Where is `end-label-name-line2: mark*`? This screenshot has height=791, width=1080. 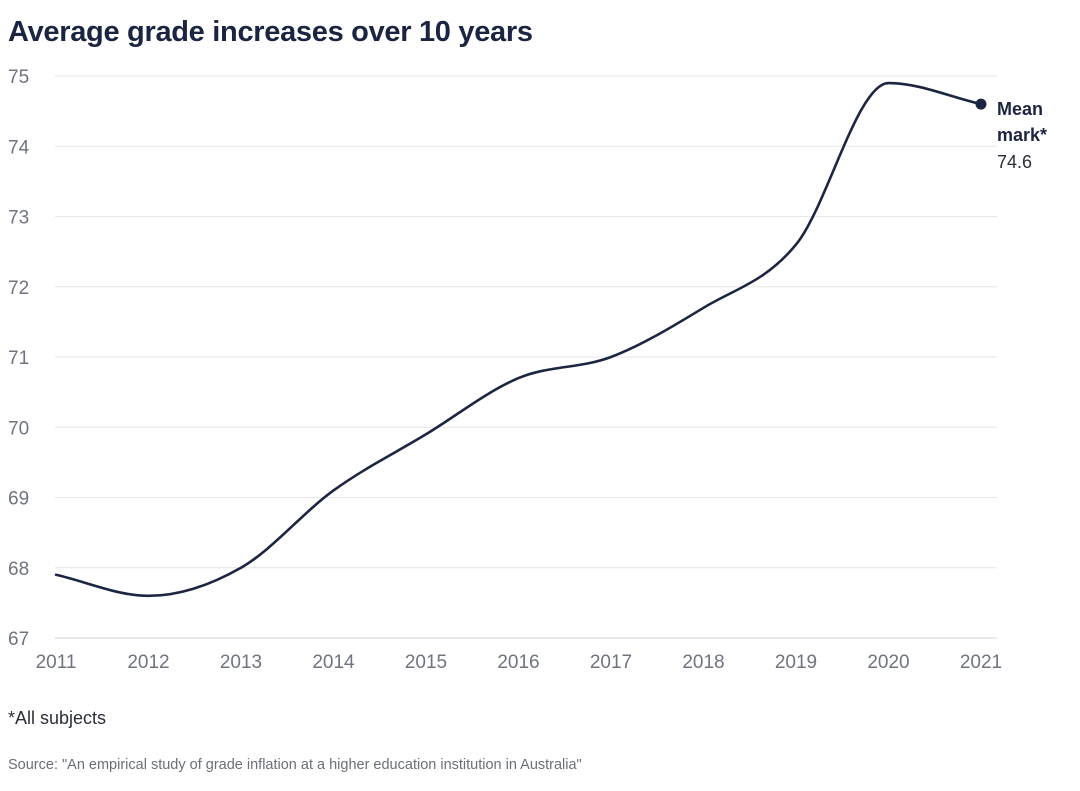
end-label-name-line2: mark* is located at coordinates (1022, 135).